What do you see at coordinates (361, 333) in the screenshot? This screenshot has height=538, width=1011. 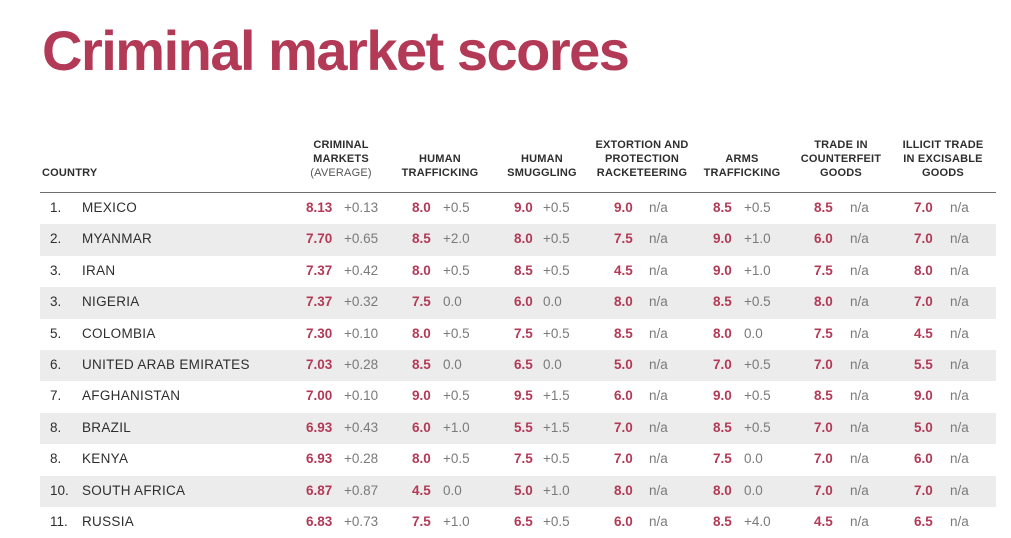 I see `change-cell: +0.10` at bounding box center [361, 333].